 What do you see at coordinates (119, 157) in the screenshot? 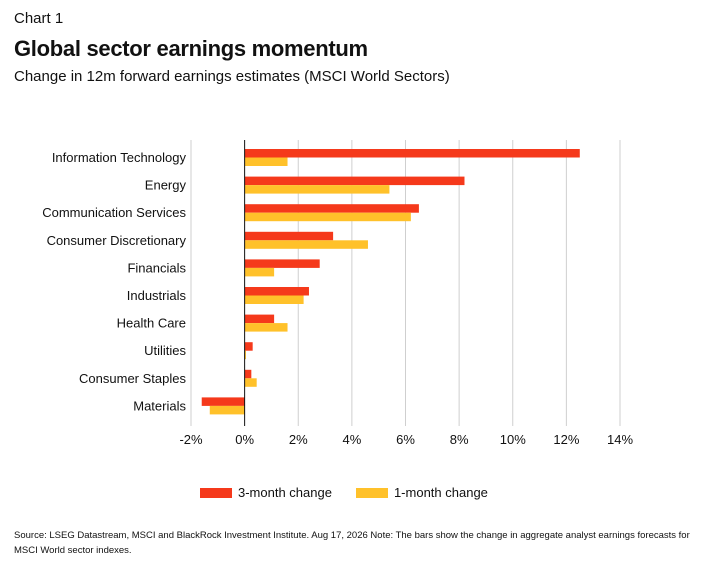
I see `category-label: Information Technology` at bounding box center [119, 157].